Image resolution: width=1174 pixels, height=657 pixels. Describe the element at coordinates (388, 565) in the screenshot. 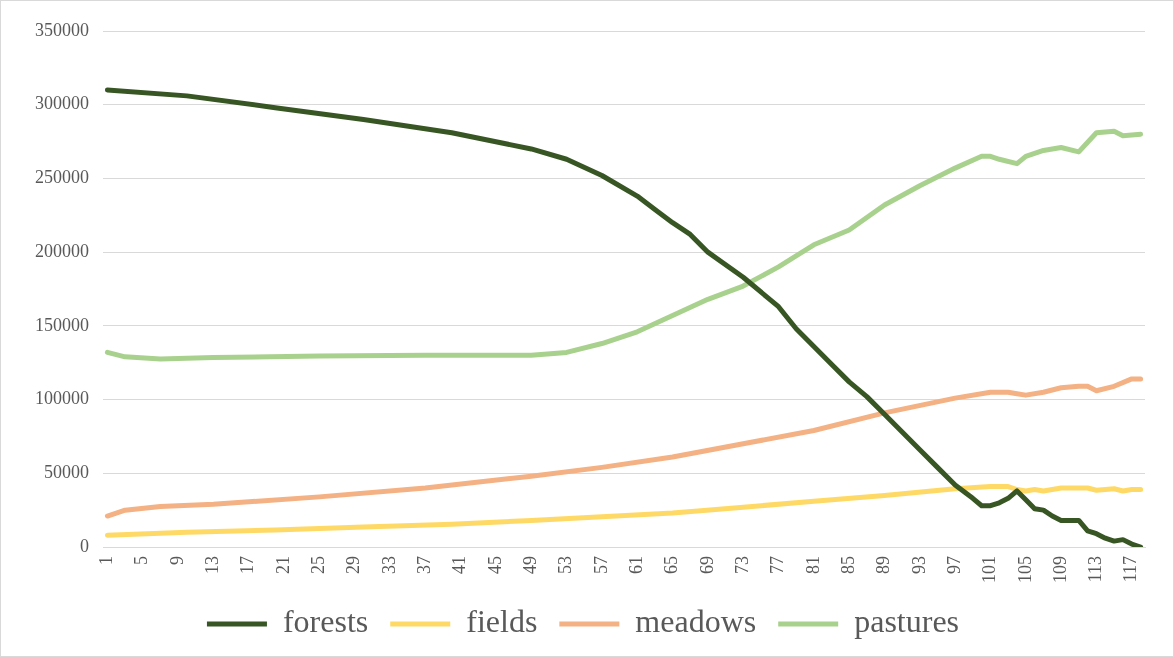

I see `x-tick-label: 33` at that location.